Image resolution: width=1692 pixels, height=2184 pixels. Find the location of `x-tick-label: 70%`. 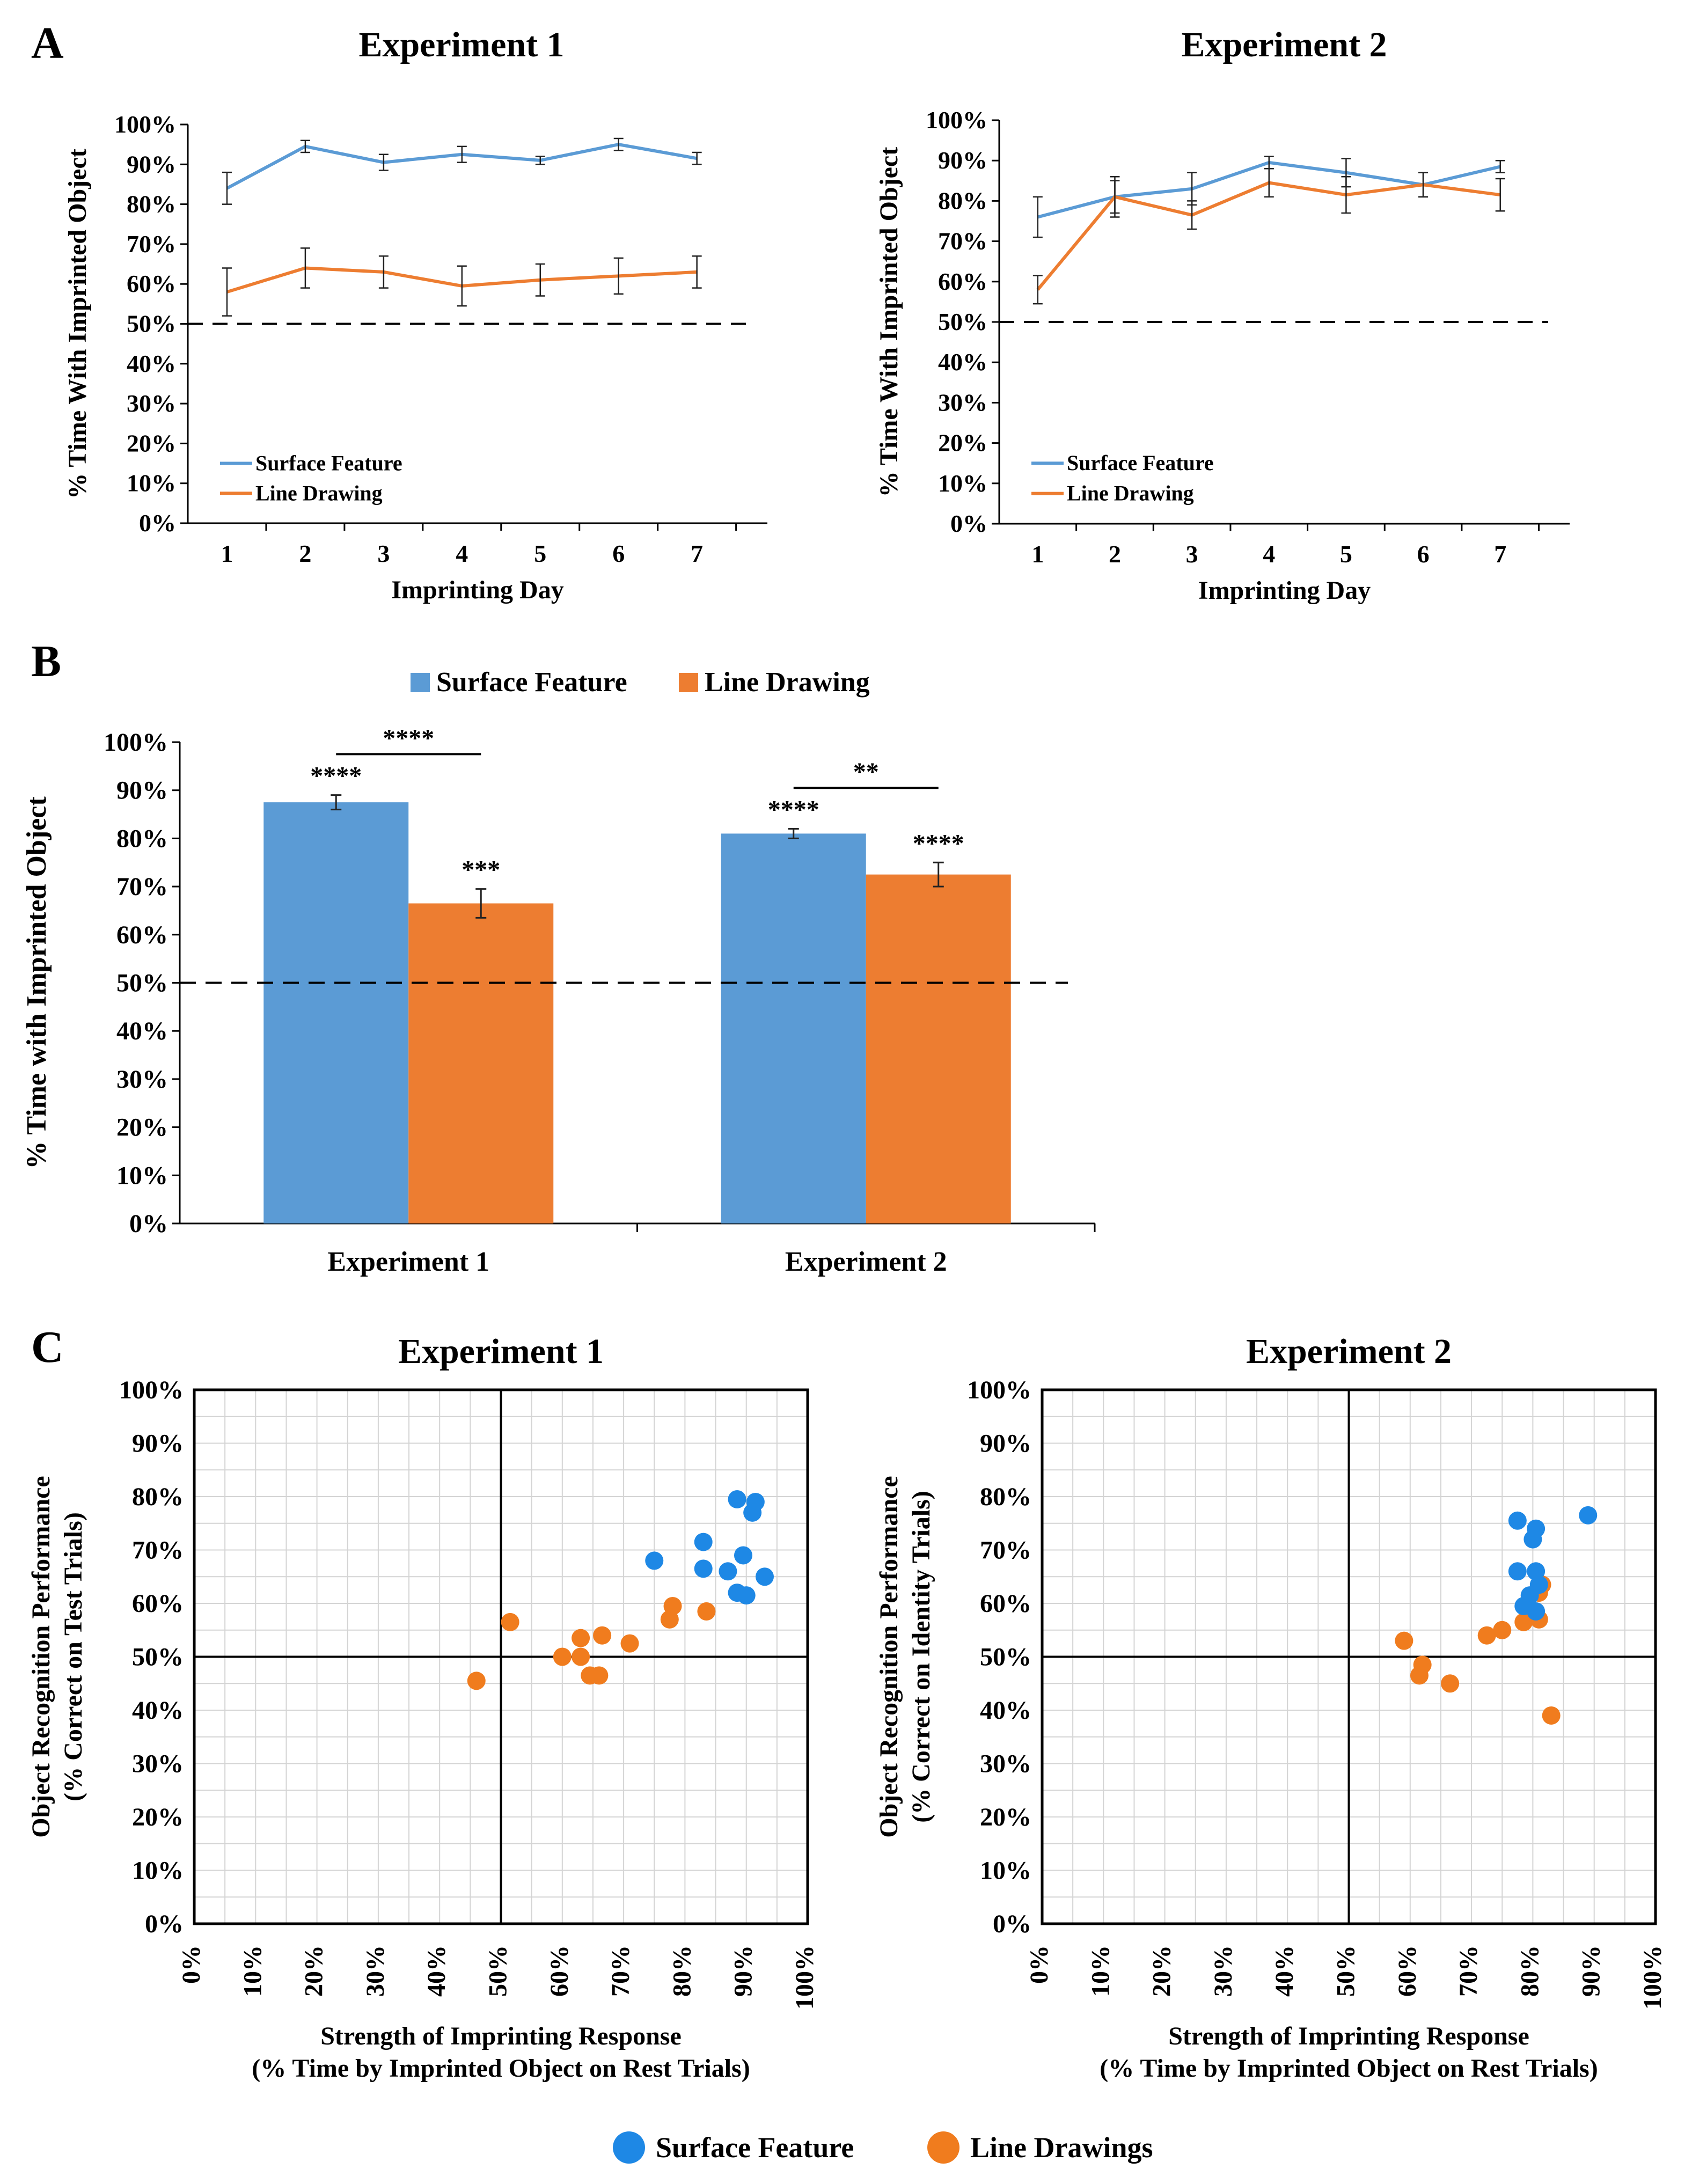

x-tick-label: 70% is located at coordinates (620, 1971).